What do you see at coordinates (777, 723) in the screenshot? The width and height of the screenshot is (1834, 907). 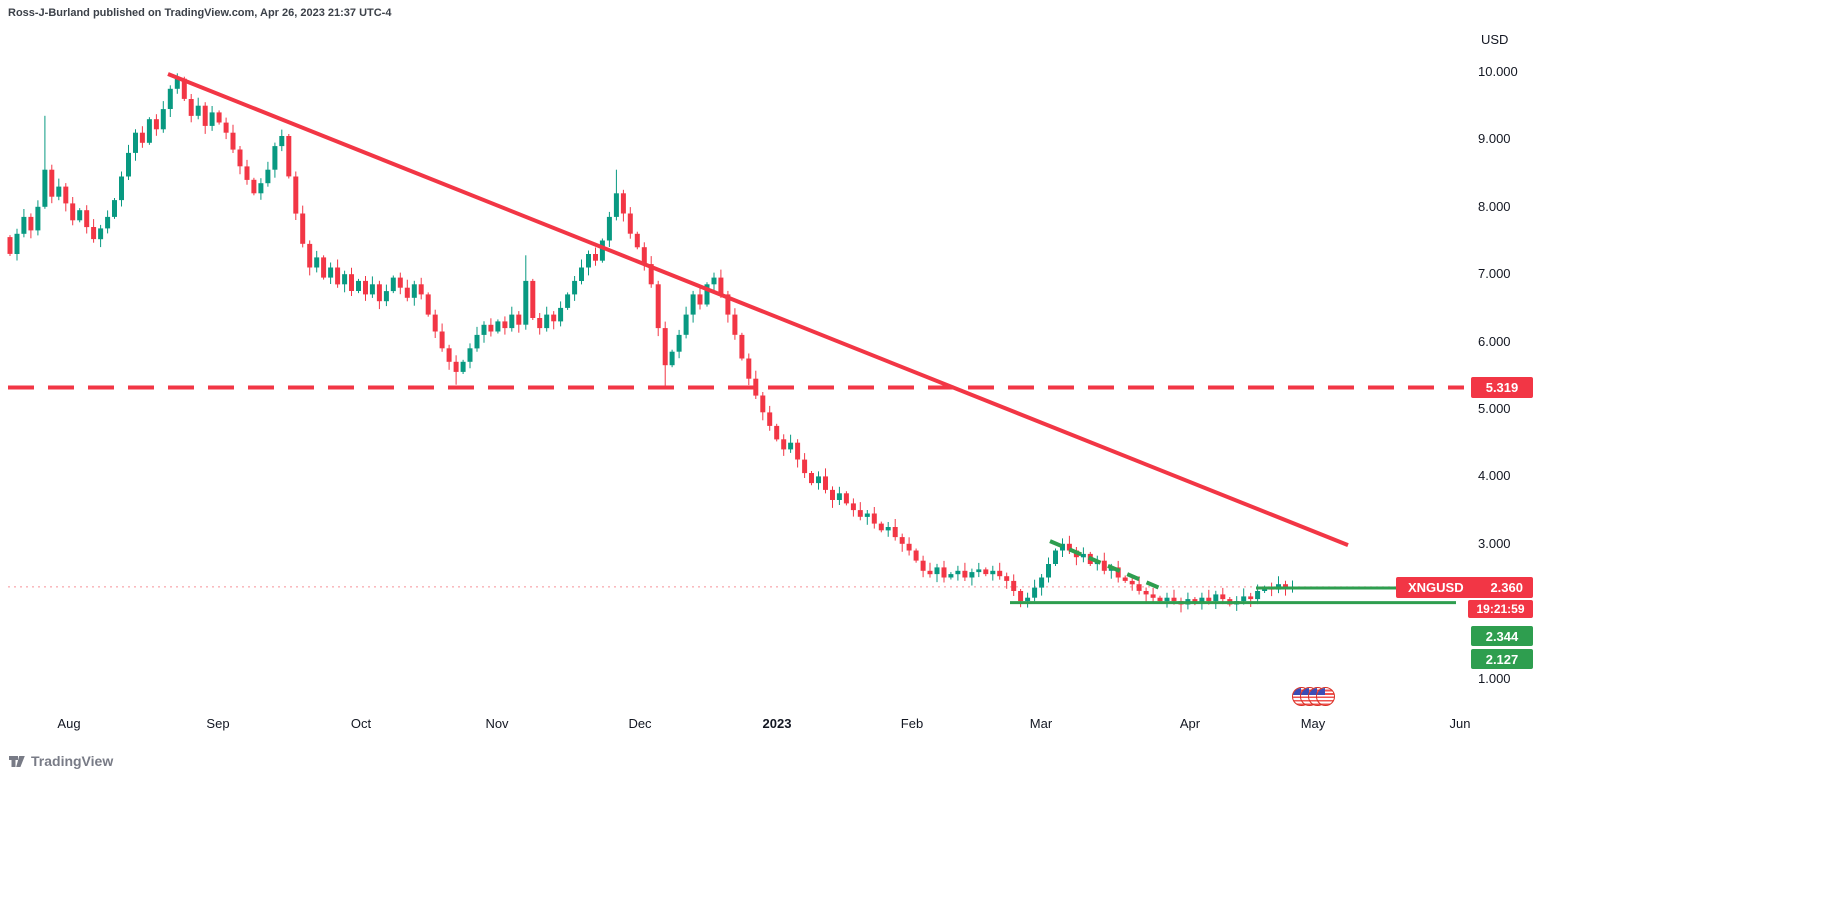 I see `date-tick-label: 2023` at bounding box center [777, 723].